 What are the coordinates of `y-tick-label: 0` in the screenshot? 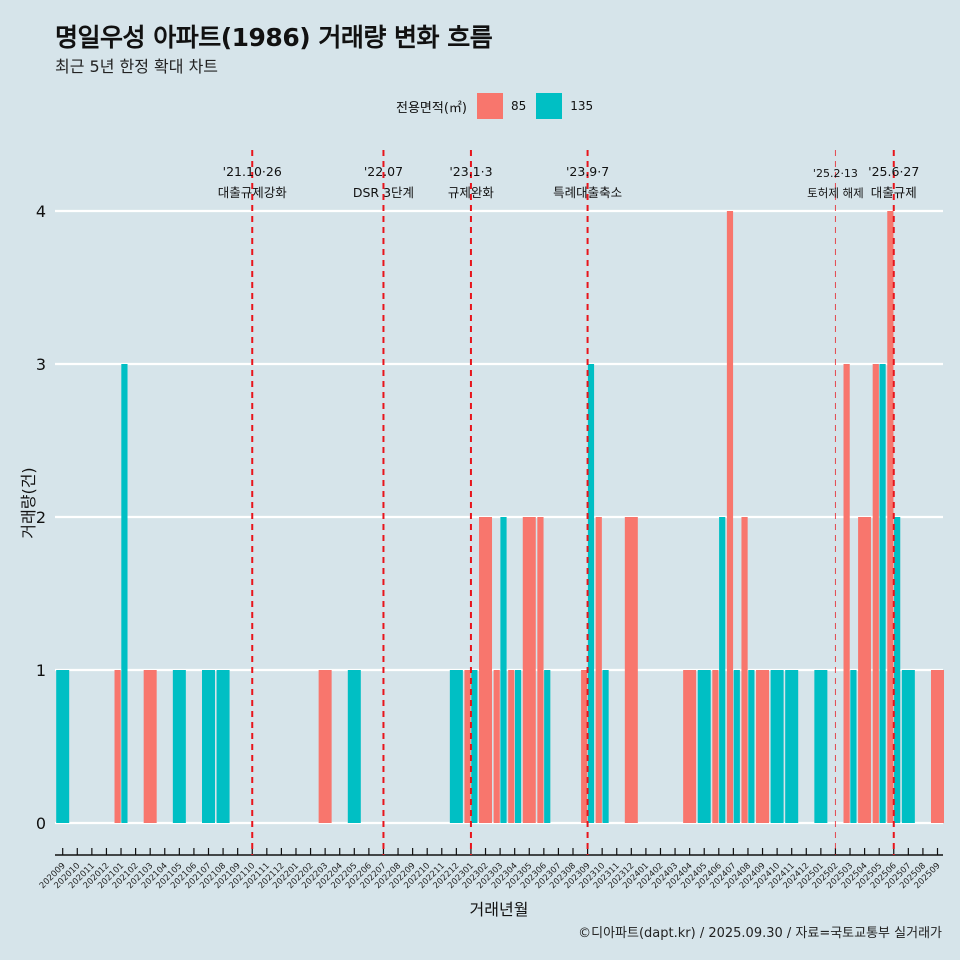 It's located at (41, 823).